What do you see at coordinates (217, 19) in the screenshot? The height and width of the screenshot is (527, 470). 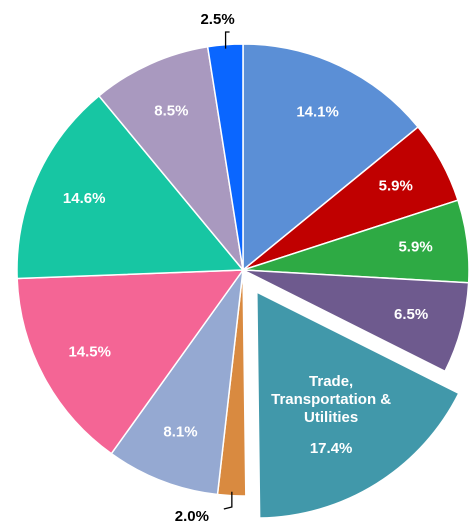 I see `value-label: 2.5%` at bounding box center [217, 19].